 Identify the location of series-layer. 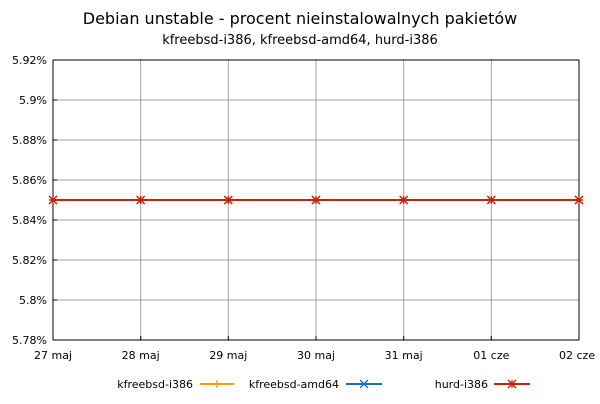
(316, 200).